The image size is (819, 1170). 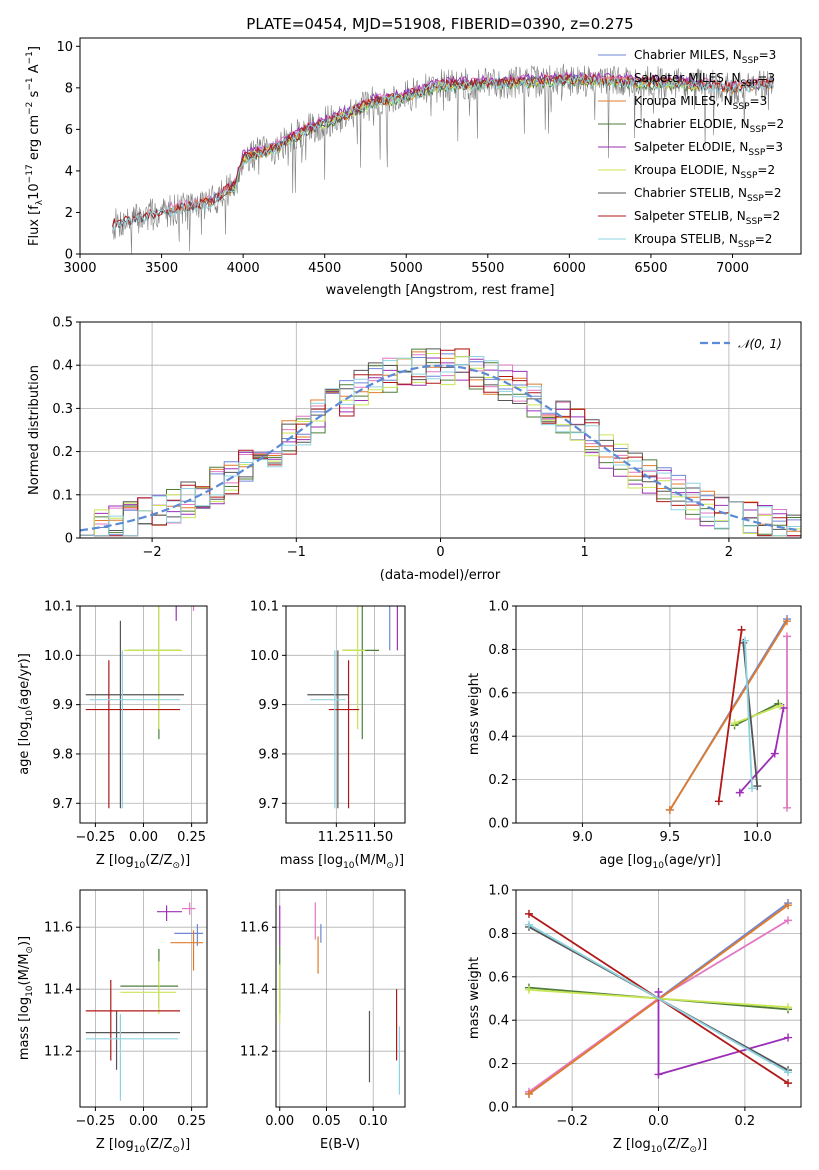 What do you see at coordinates (58, 656) in the screenshot?
I see `y-tick-label: 10.0` at bounding box center [58, 656].